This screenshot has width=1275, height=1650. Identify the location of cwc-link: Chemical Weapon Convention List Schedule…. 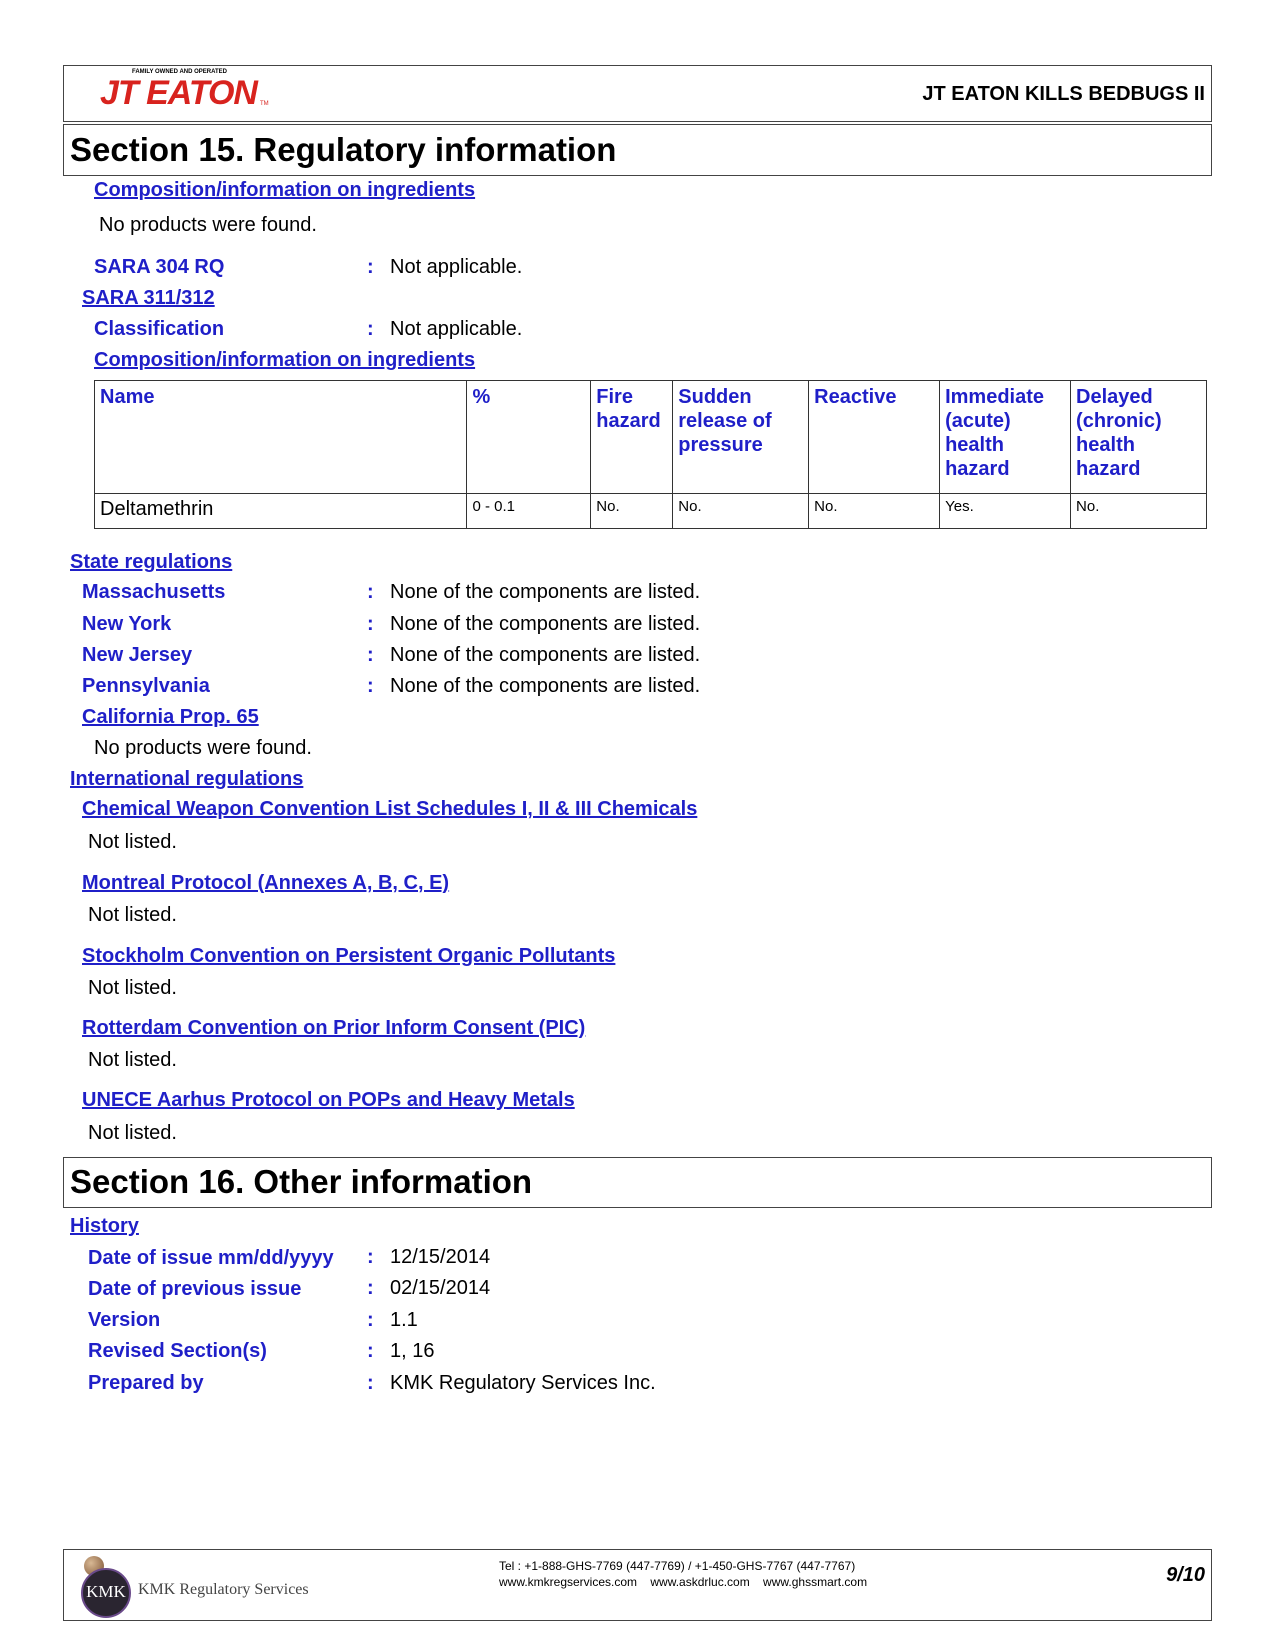
(390, 809).